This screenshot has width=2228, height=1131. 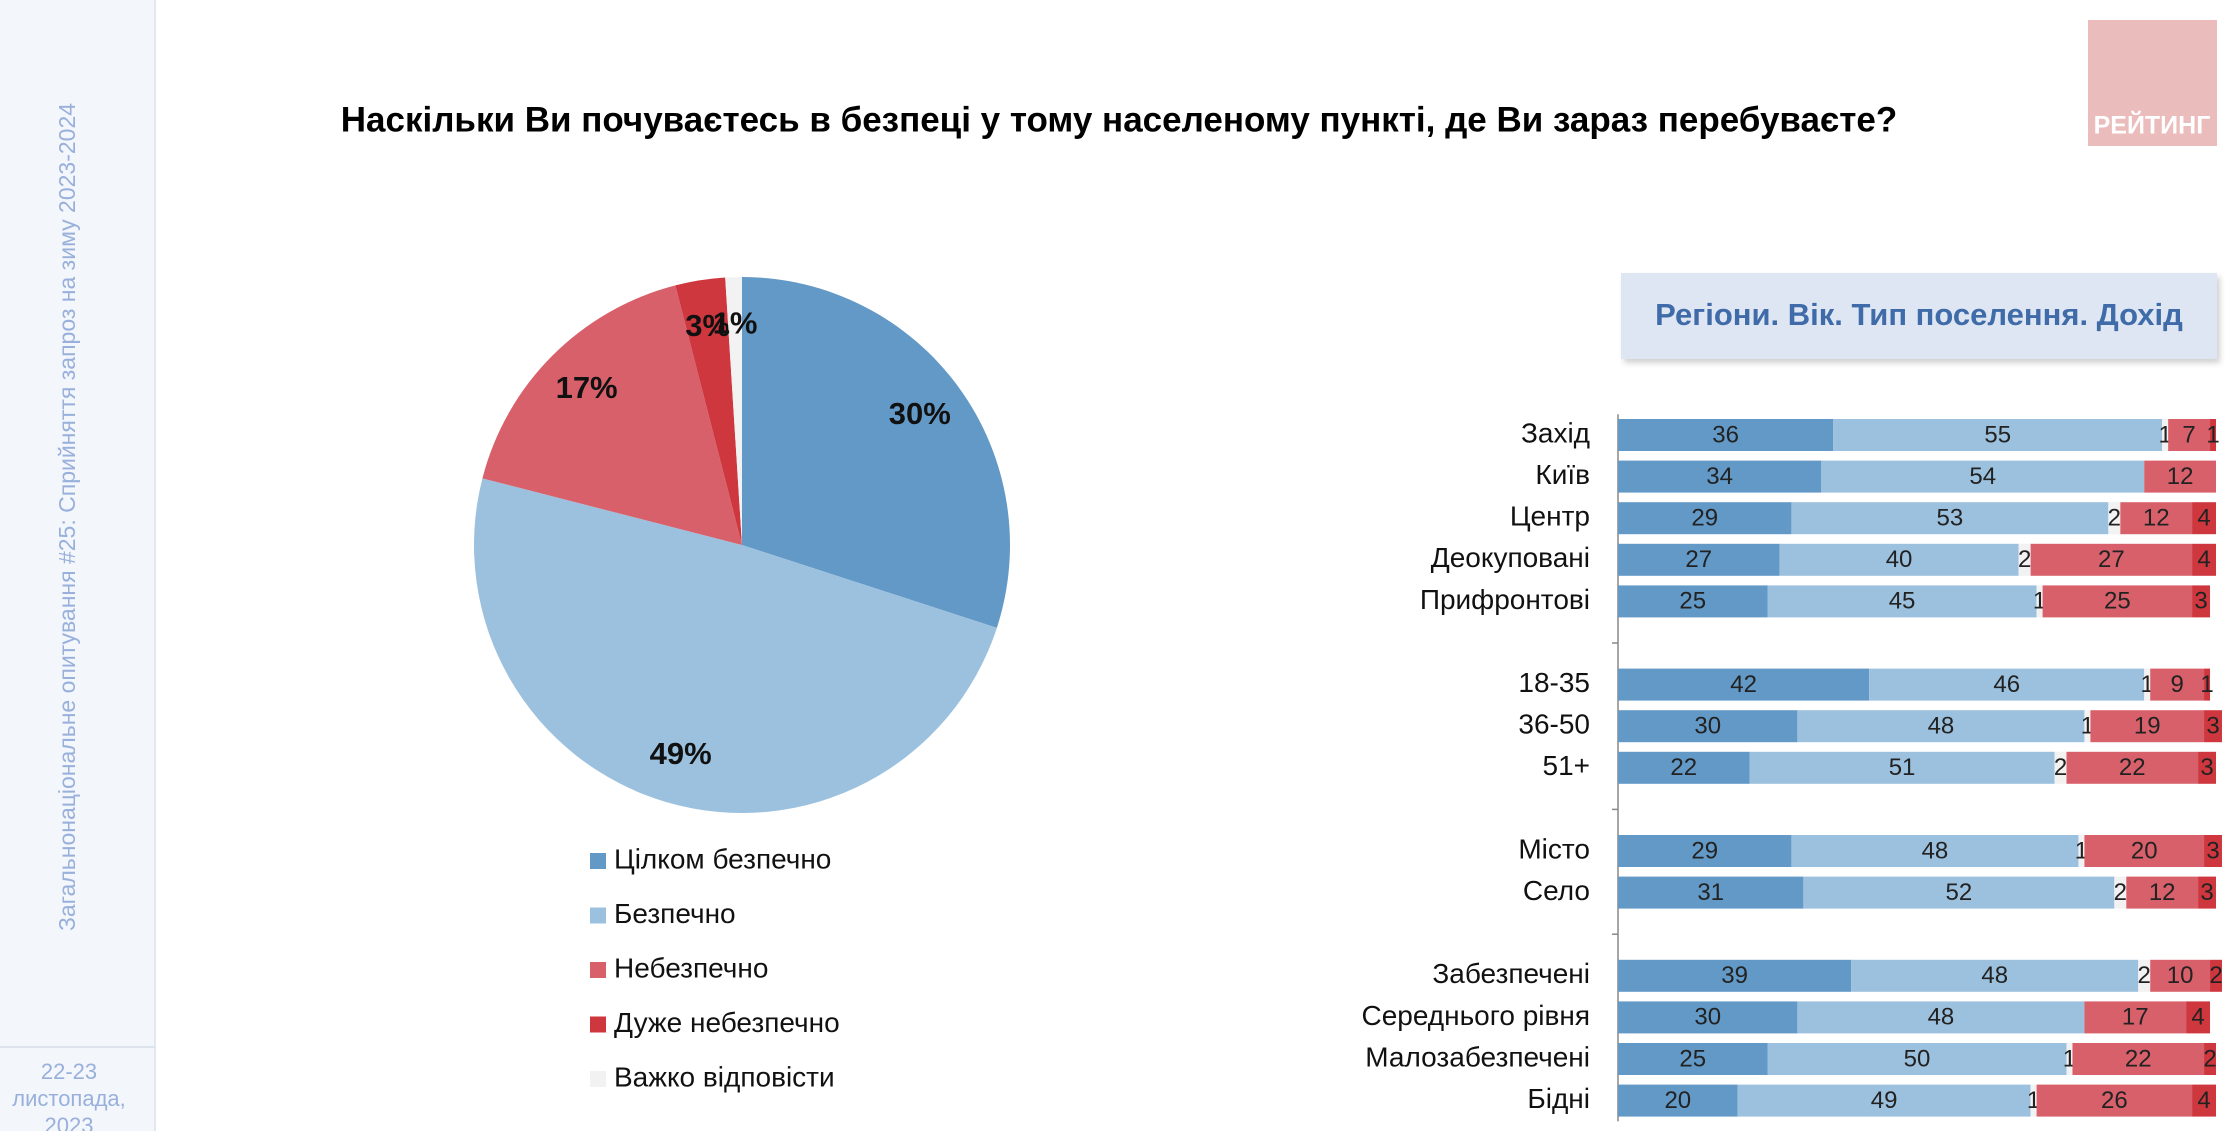 What do you see at coordinates (587, 387) in the screenshot?
I see `pie-label: 17%` at bounding box center [587, 387].